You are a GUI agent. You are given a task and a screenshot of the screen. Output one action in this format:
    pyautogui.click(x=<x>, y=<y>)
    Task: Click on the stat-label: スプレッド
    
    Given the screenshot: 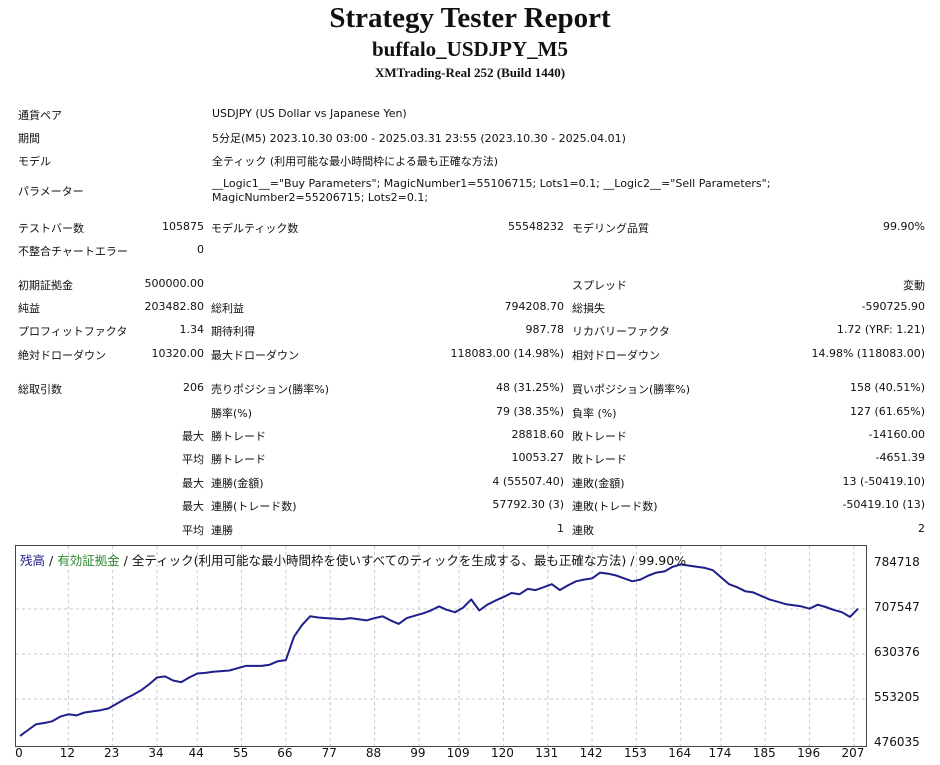 What is the action you would take?
    pyautogui.click(x=599, y=285)
    